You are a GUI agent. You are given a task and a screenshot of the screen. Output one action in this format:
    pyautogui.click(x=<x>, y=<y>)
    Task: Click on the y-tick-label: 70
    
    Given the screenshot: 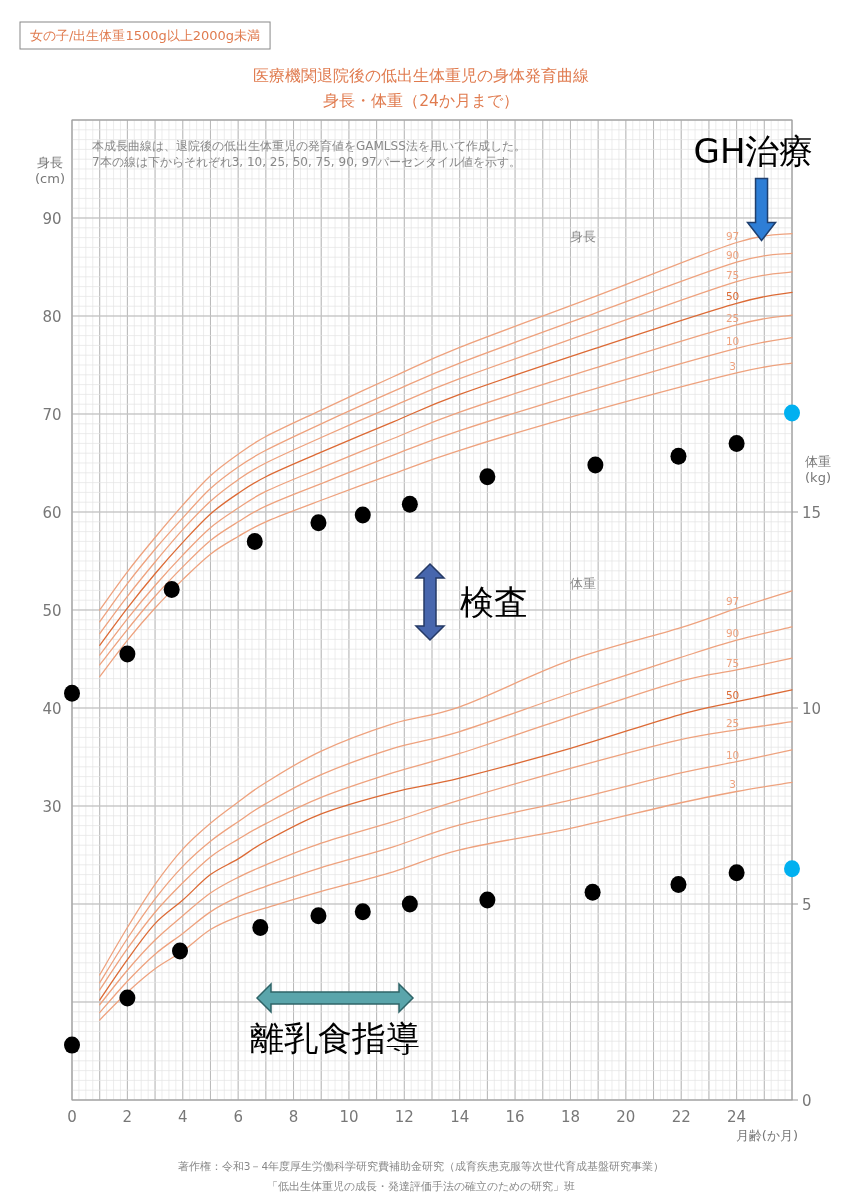 What is the action you would take?
    pyautogui.click(x=52, y=415)
    